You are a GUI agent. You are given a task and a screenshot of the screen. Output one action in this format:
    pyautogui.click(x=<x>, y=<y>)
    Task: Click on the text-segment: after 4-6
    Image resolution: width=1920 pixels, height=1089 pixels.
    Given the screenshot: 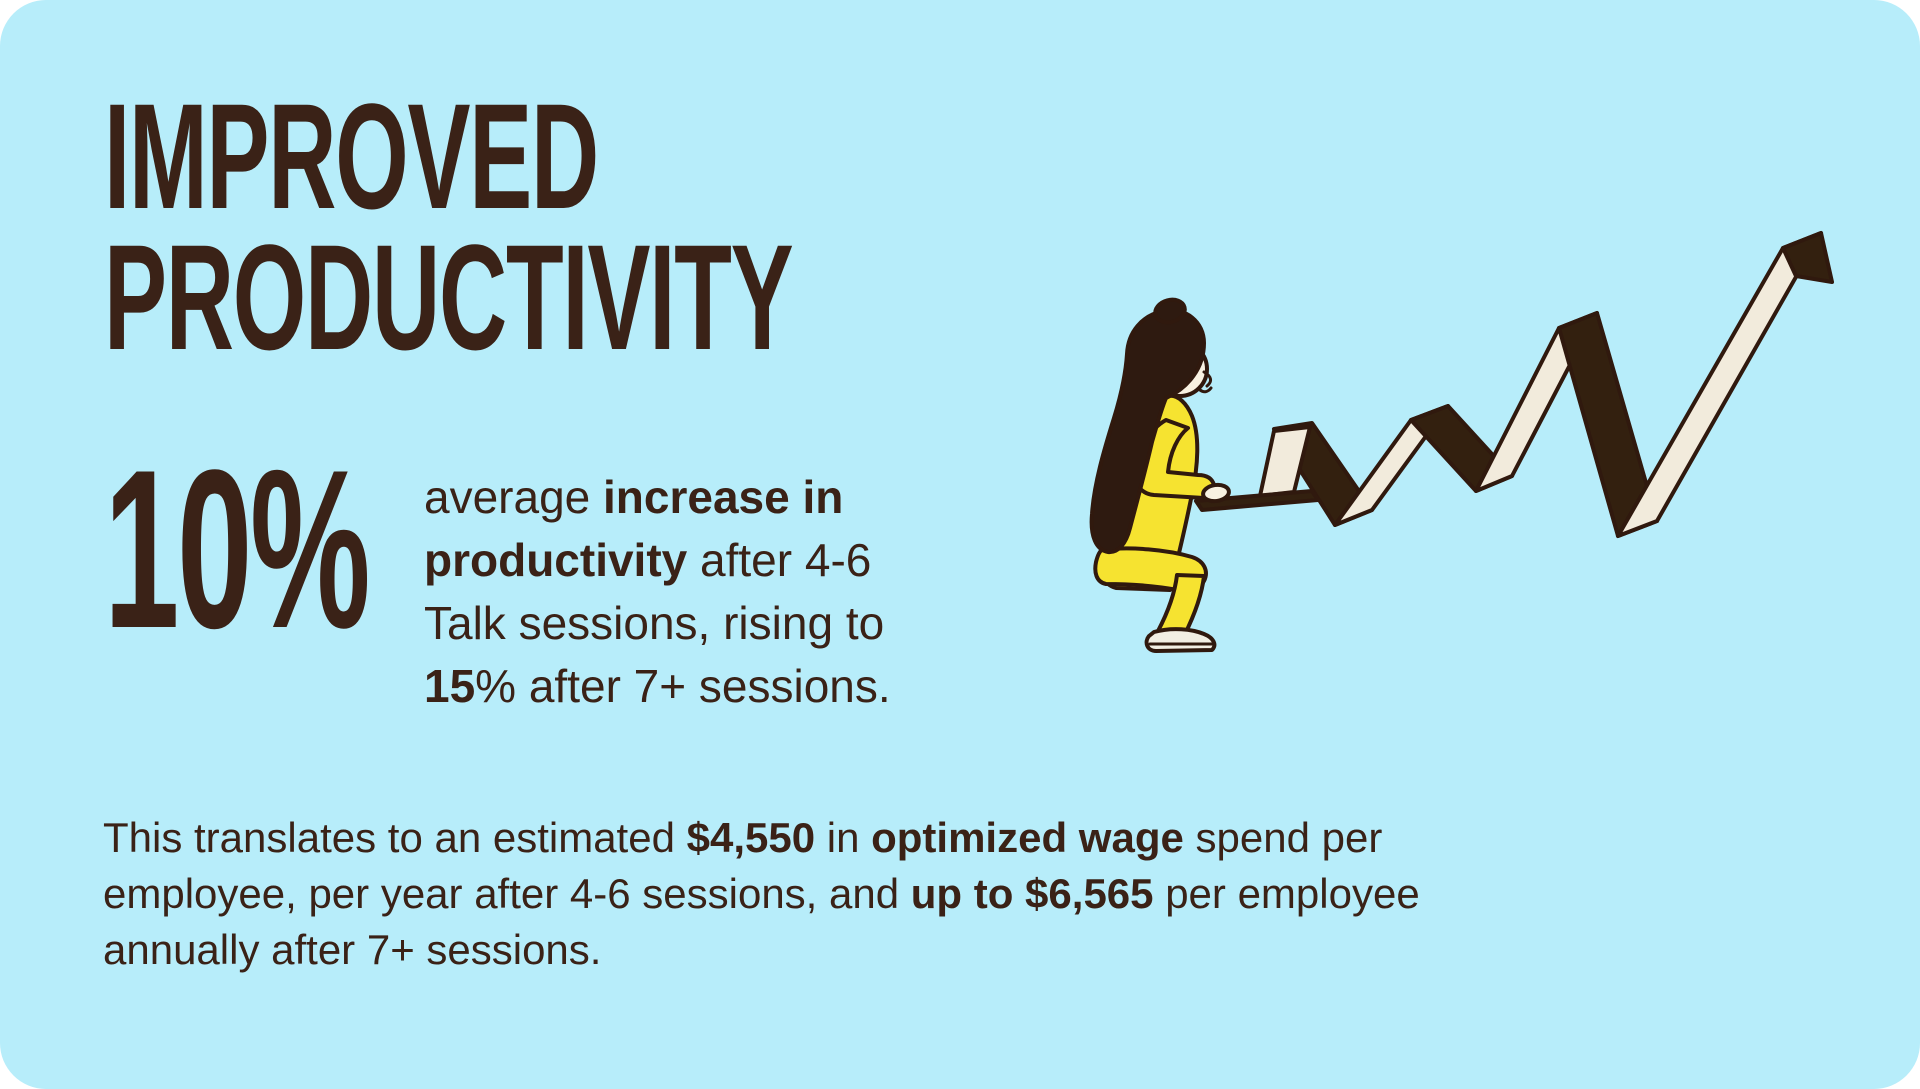 What is the action you would take?
    pyautogui.click(x=779, y=560)
    